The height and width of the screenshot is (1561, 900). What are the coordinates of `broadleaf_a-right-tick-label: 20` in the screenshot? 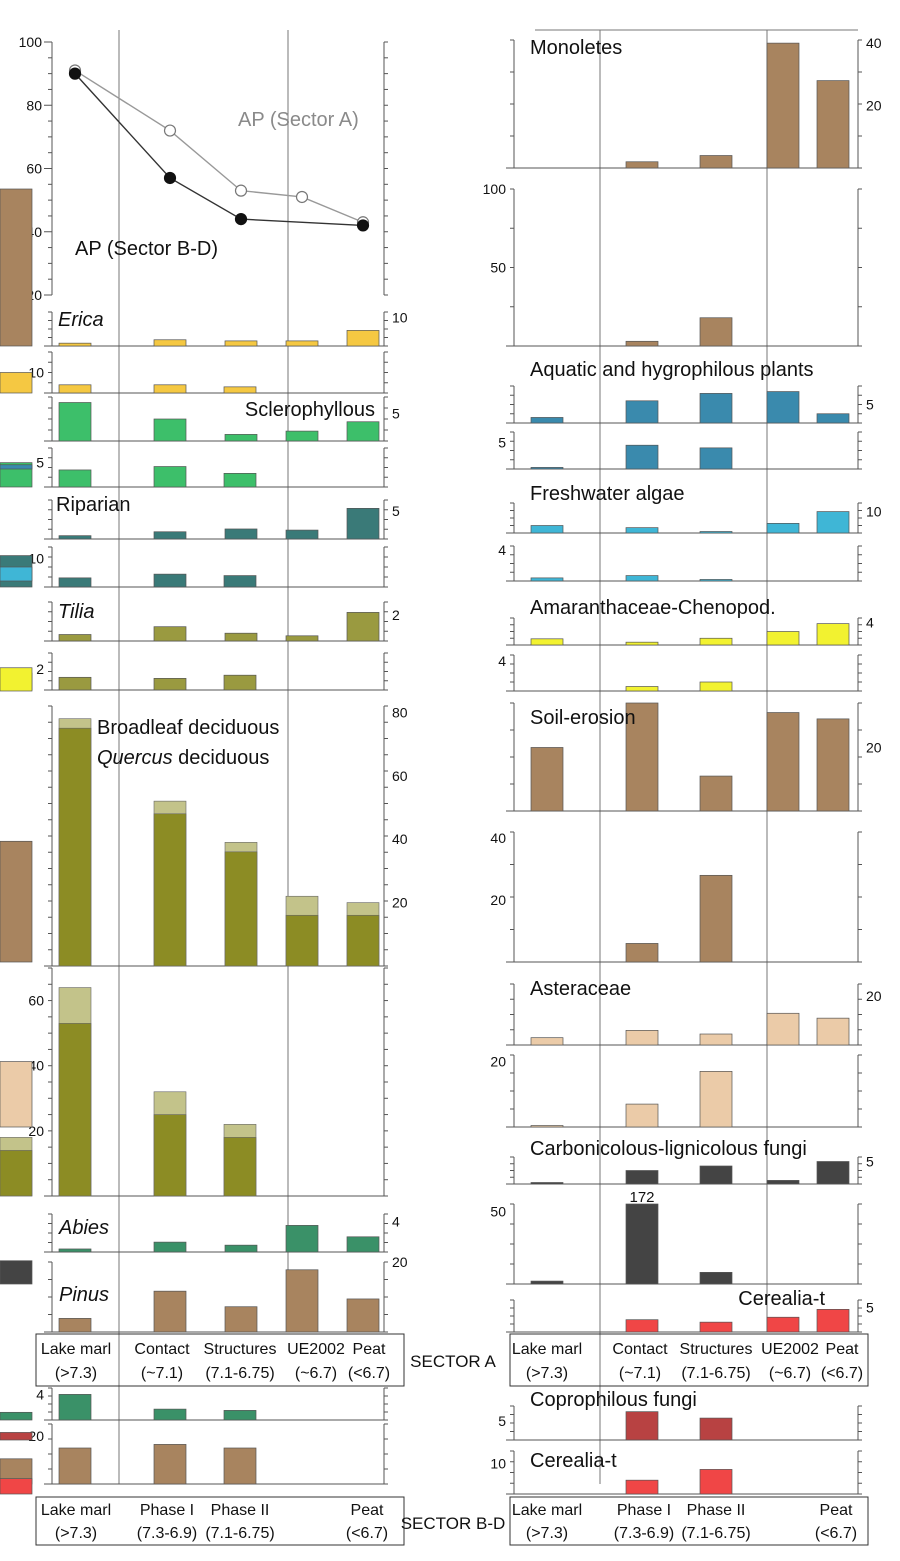 It's located at (400, 903).